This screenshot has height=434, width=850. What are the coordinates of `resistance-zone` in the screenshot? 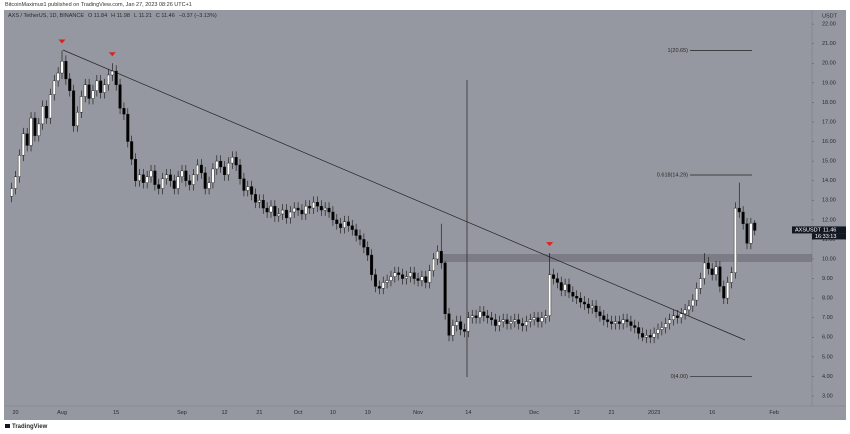 It's located at (626, 258).